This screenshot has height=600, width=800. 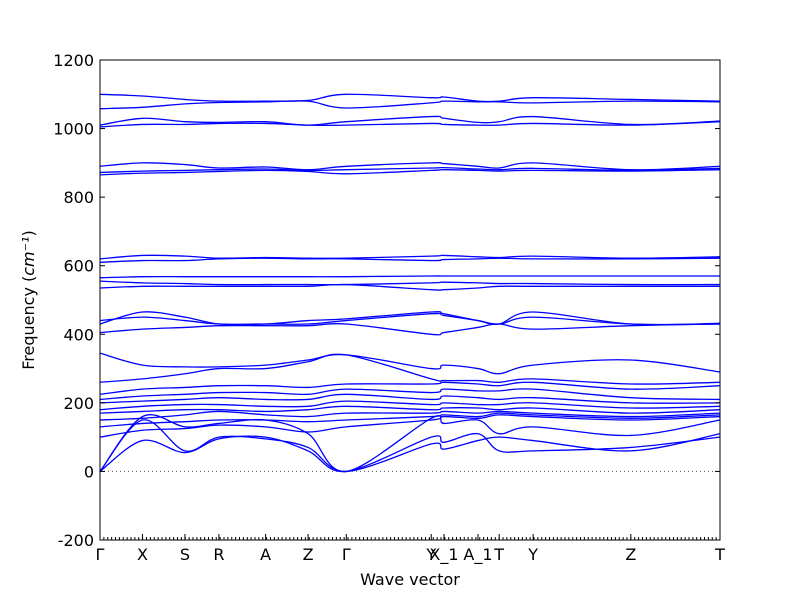 What do you see at coordinates (28, 328) in the screenshot?
I see `y-axis-label-text: Frequency` at bounding box center [28, 328].